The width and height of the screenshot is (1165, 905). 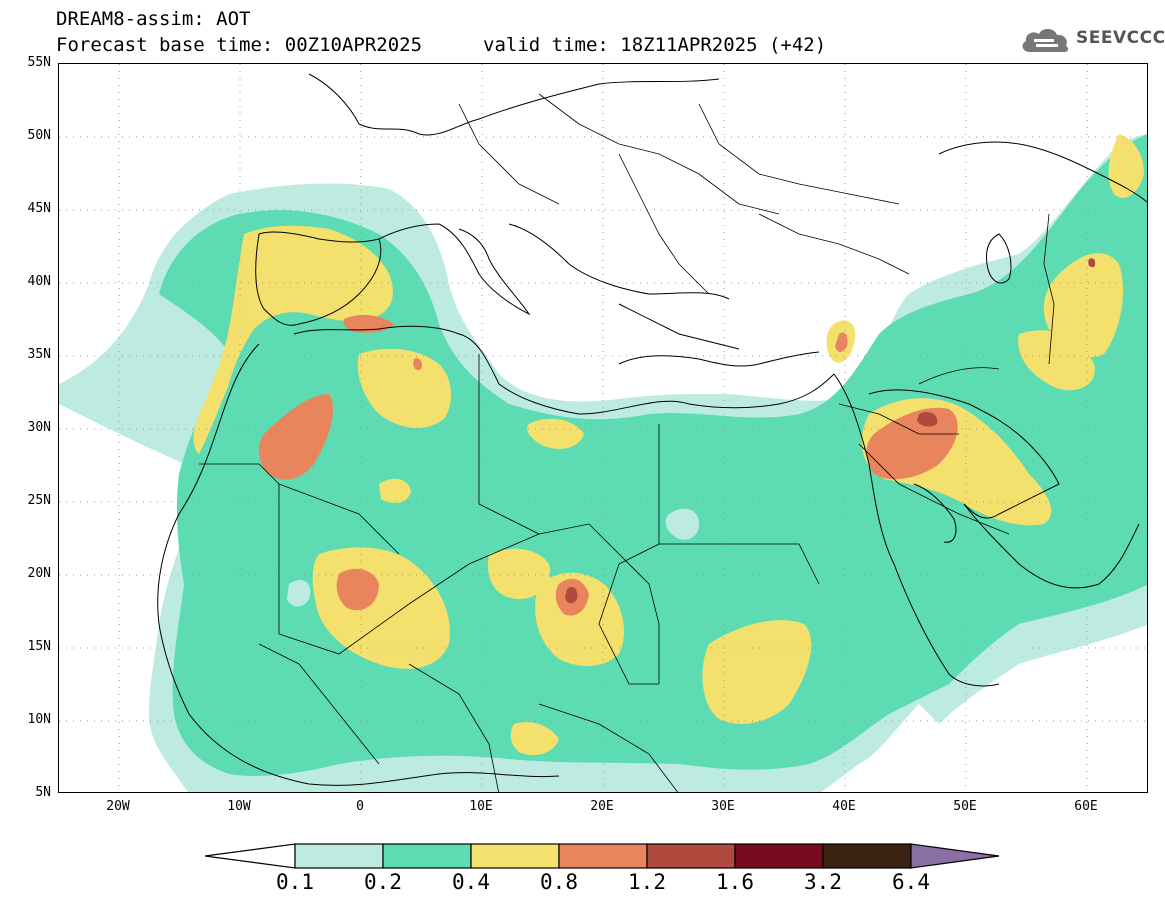 I want to click on lat-label: 20N, so click(x=39, y=573).